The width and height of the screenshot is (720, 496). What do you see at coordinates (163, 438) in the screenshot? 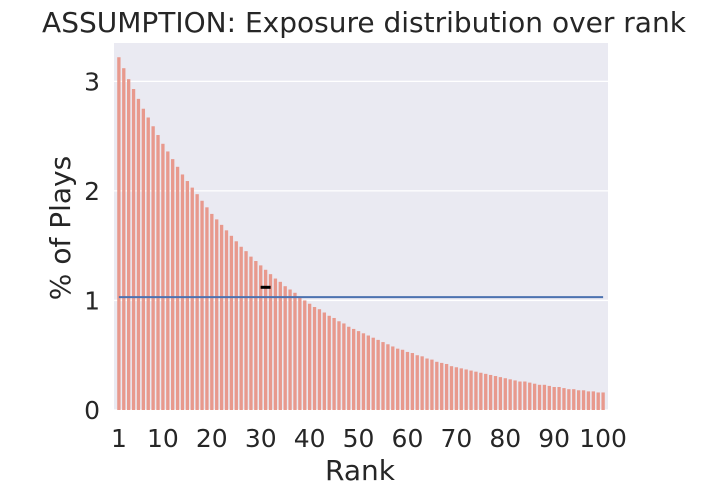
I see `x-tick-label: 10` at bounding box center [163, 438].